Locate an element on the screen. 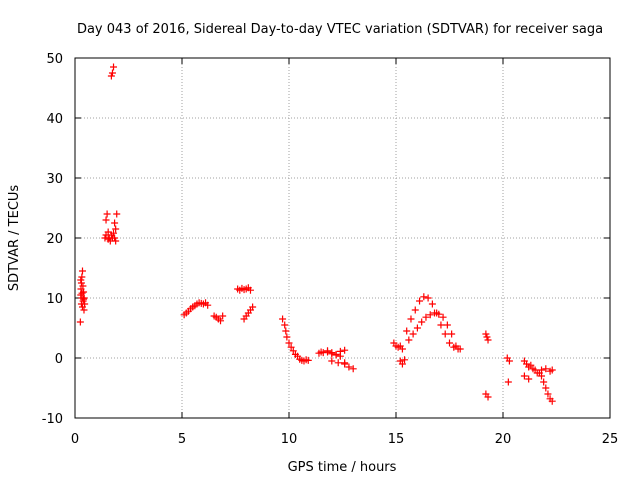  x-axis-label: GPS time / hours is located at coordinates (342, 467).